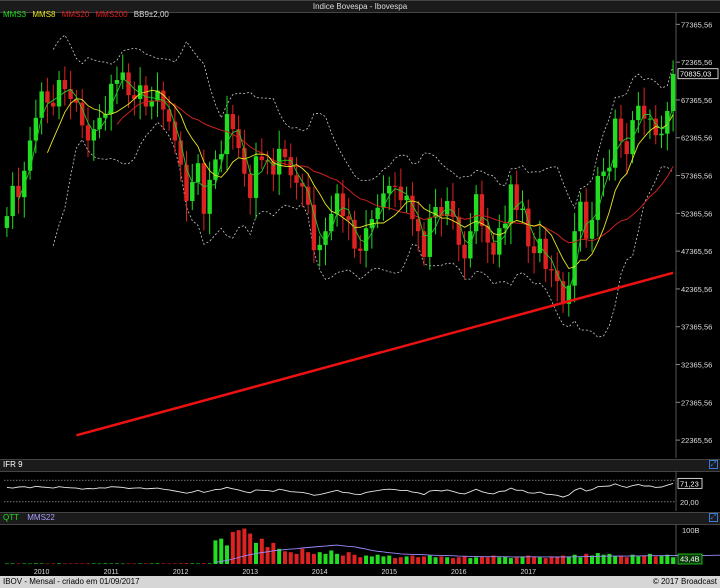  I want to click on ifr-expand-icon: ⤢, so click(713, 464).